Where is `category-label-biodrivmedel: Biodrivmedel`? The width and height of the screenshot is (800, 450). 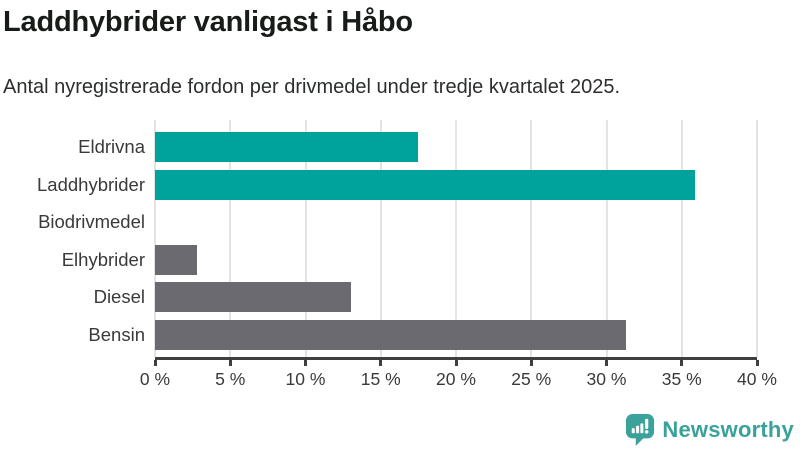
category-label-biodrivmedel: Biodrivmedel is located at coordinates (91, 222).